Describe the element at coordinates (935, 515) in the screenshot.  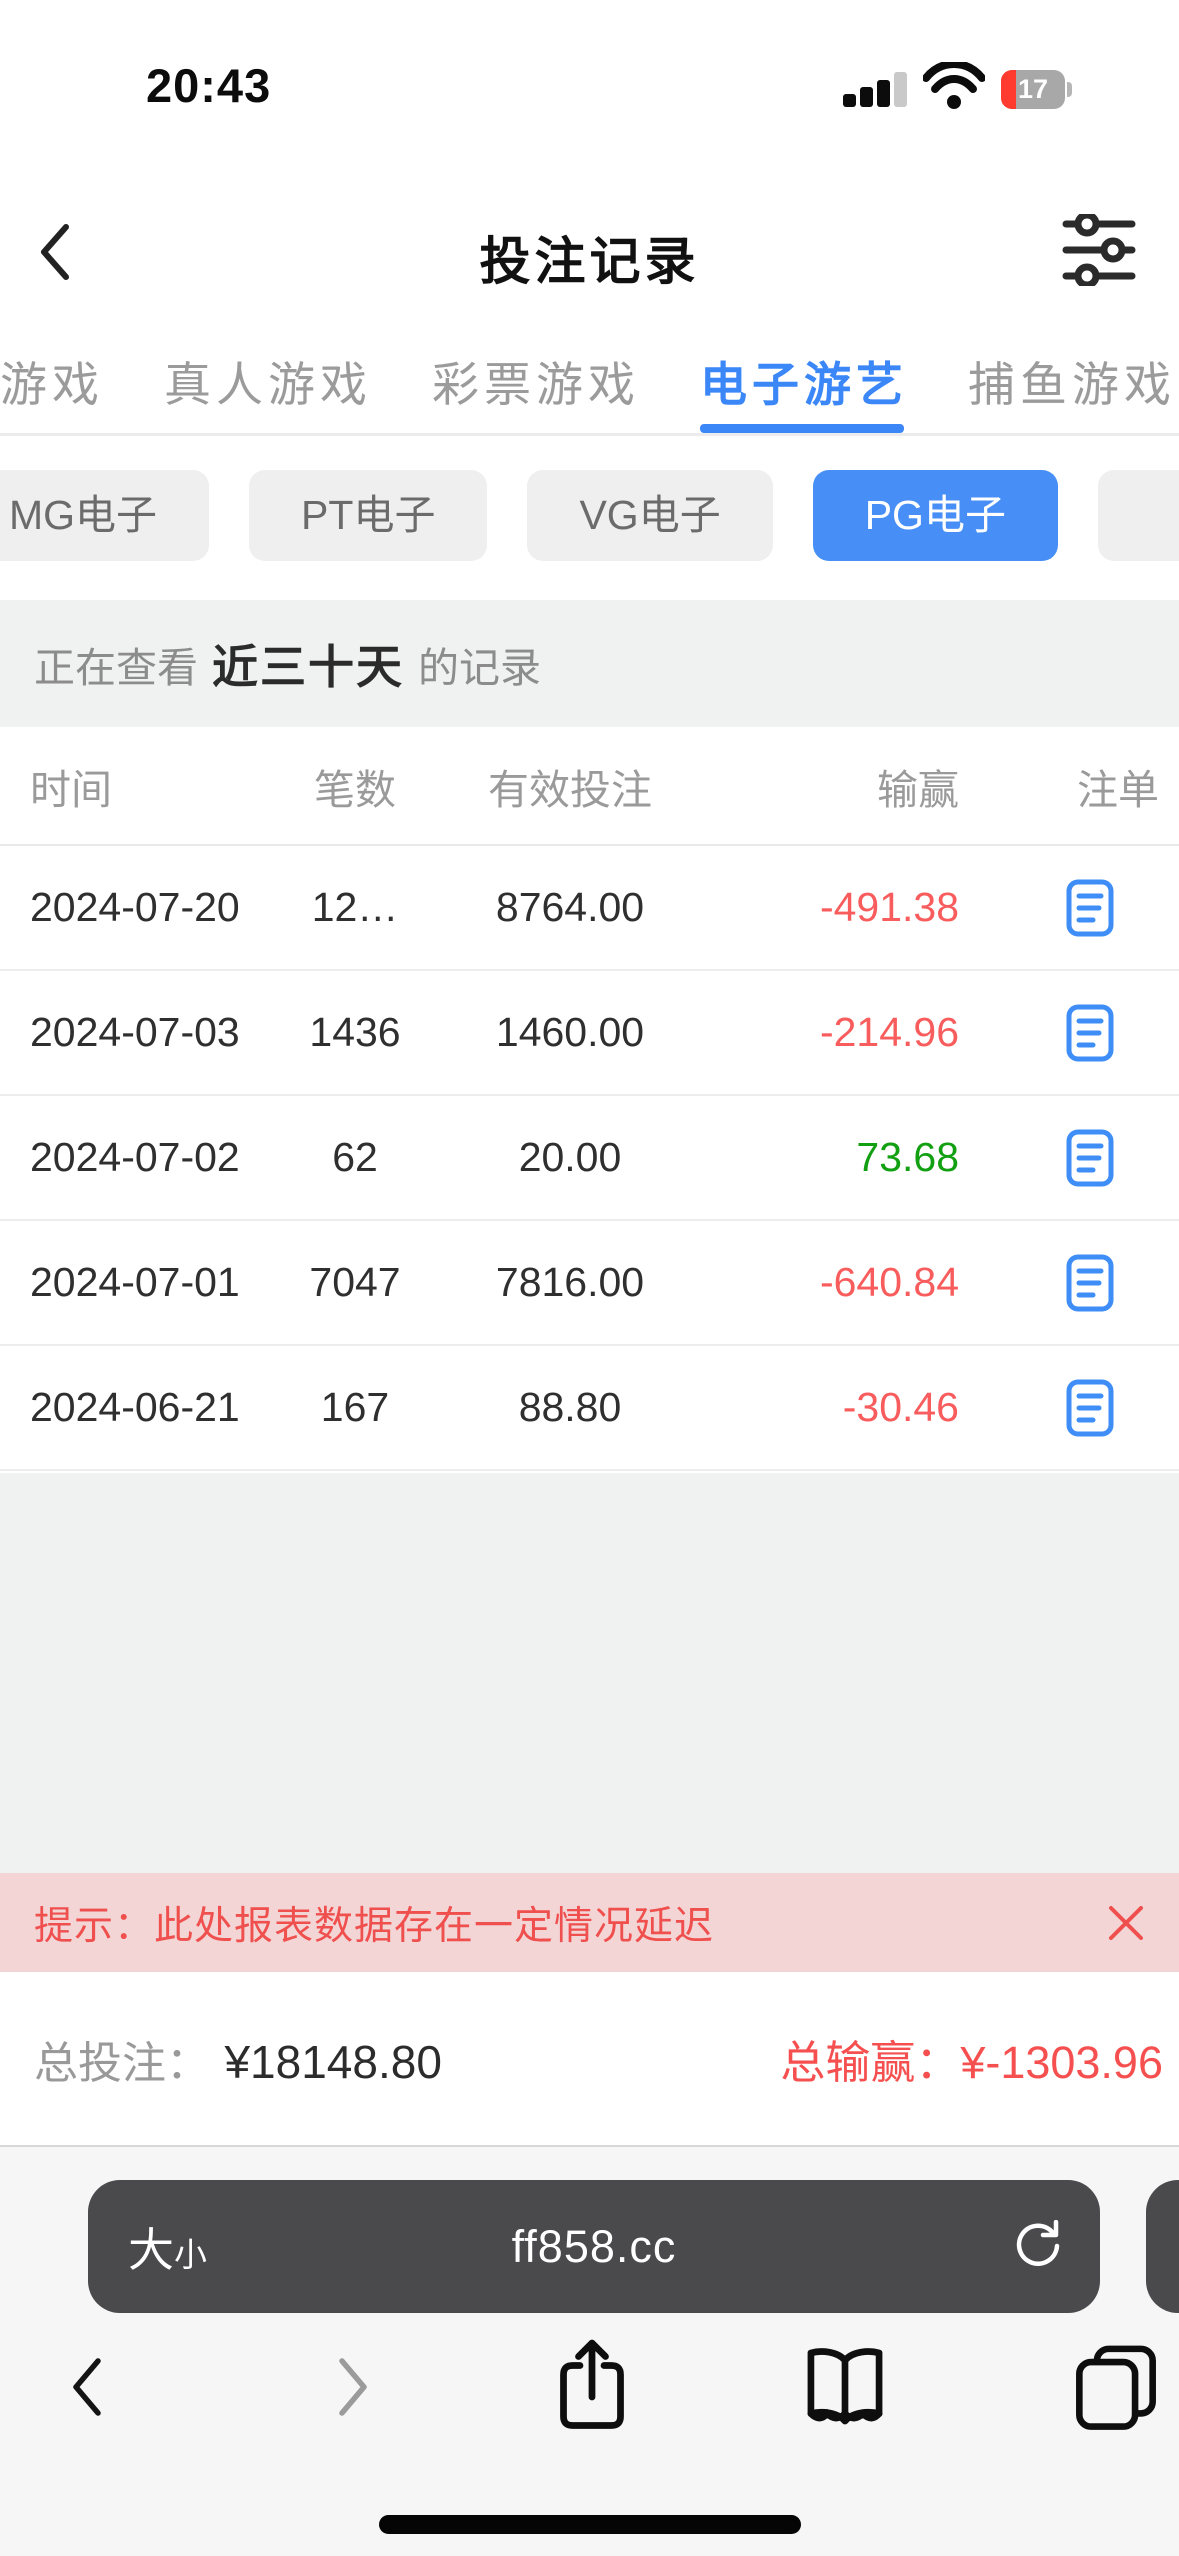
I see `chip-pg: PG电子` at that location.